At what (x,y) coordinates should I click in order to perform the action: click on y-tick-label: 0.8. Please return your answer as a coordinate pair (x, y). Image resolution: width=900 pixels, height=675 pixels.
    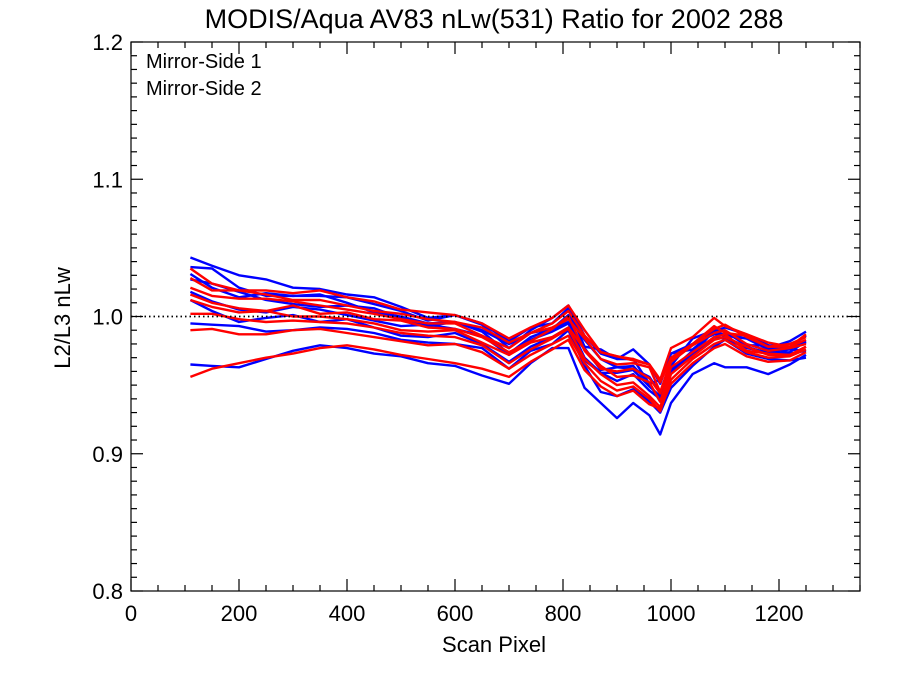
    Looking at the image, I should click on (107, 591).